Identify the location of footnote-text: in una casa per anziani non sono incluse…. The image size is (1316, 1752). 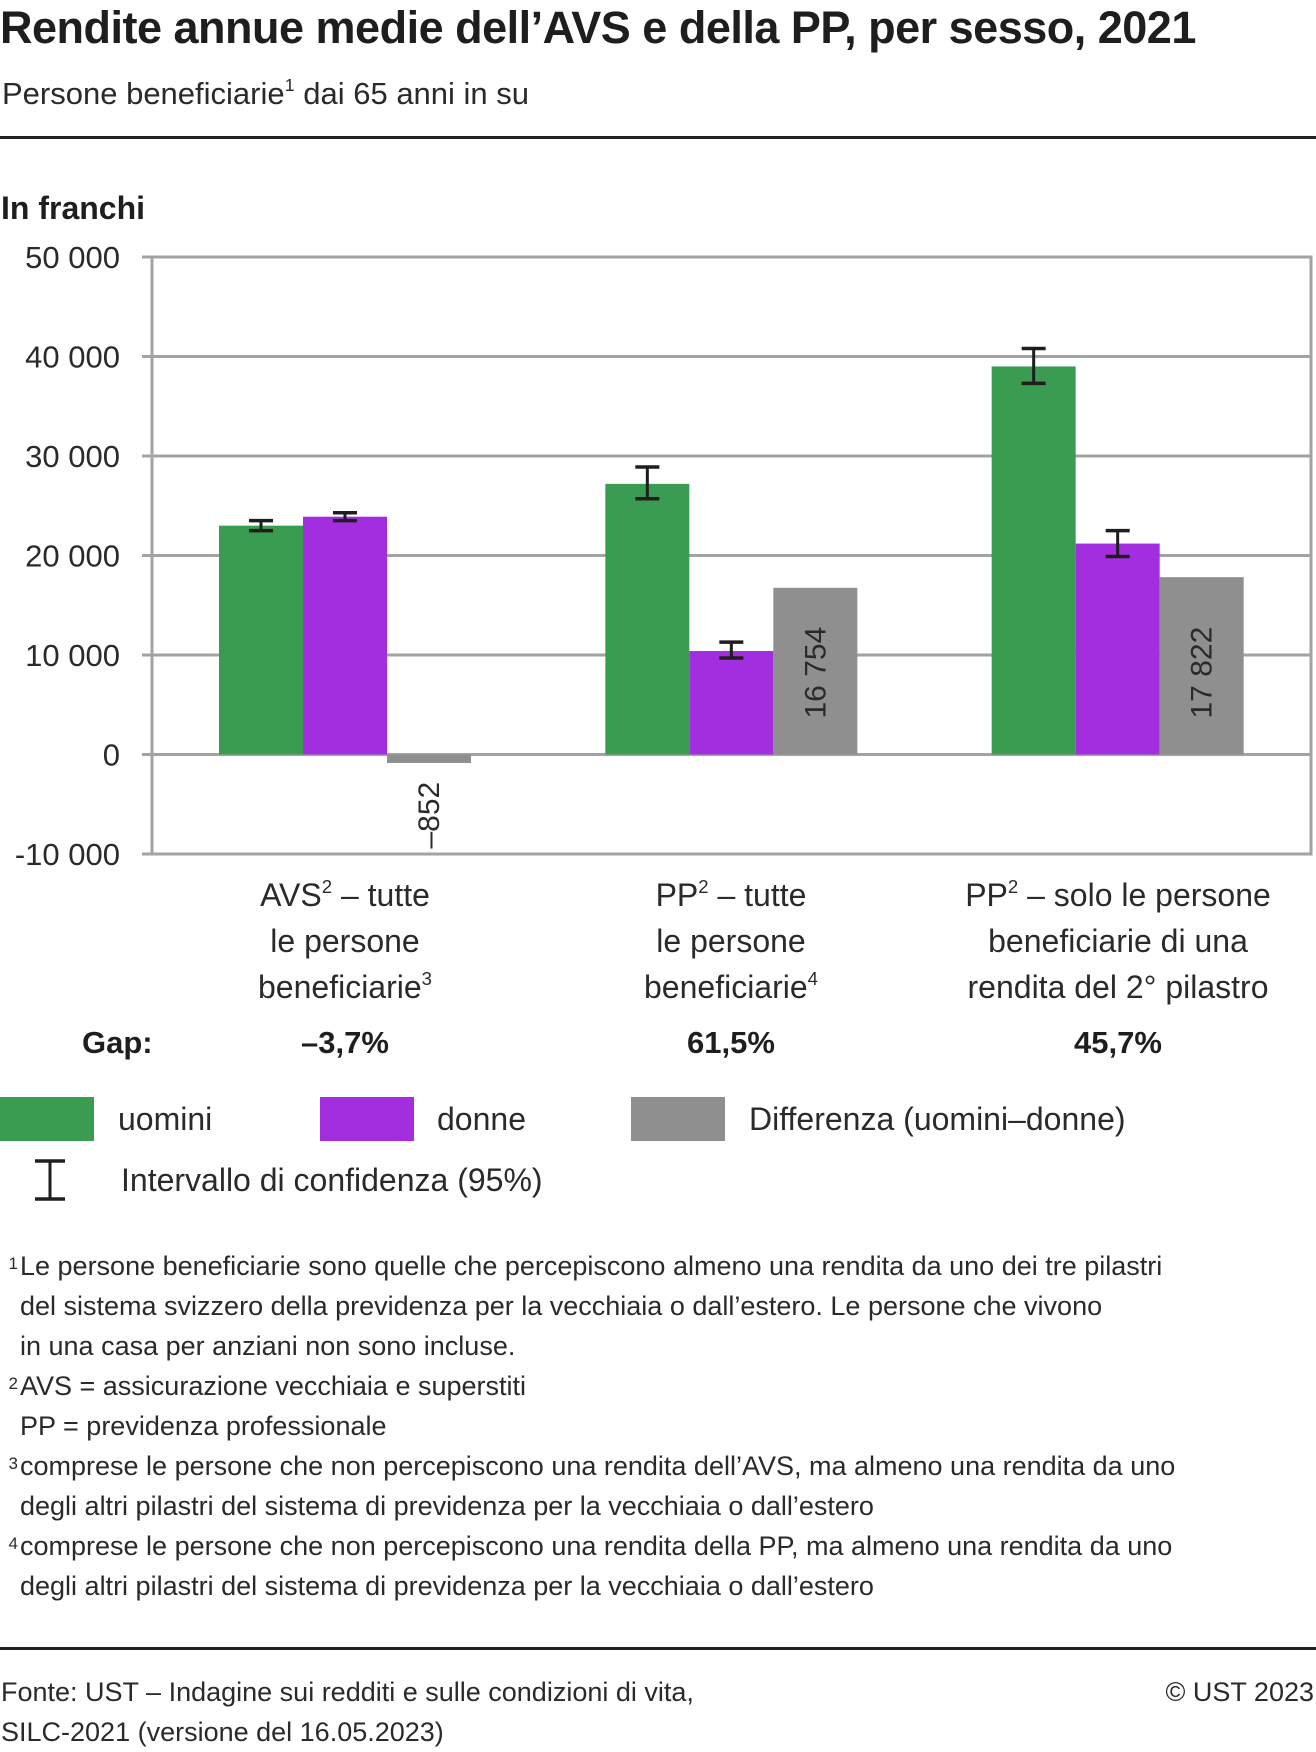
(268, 1346).